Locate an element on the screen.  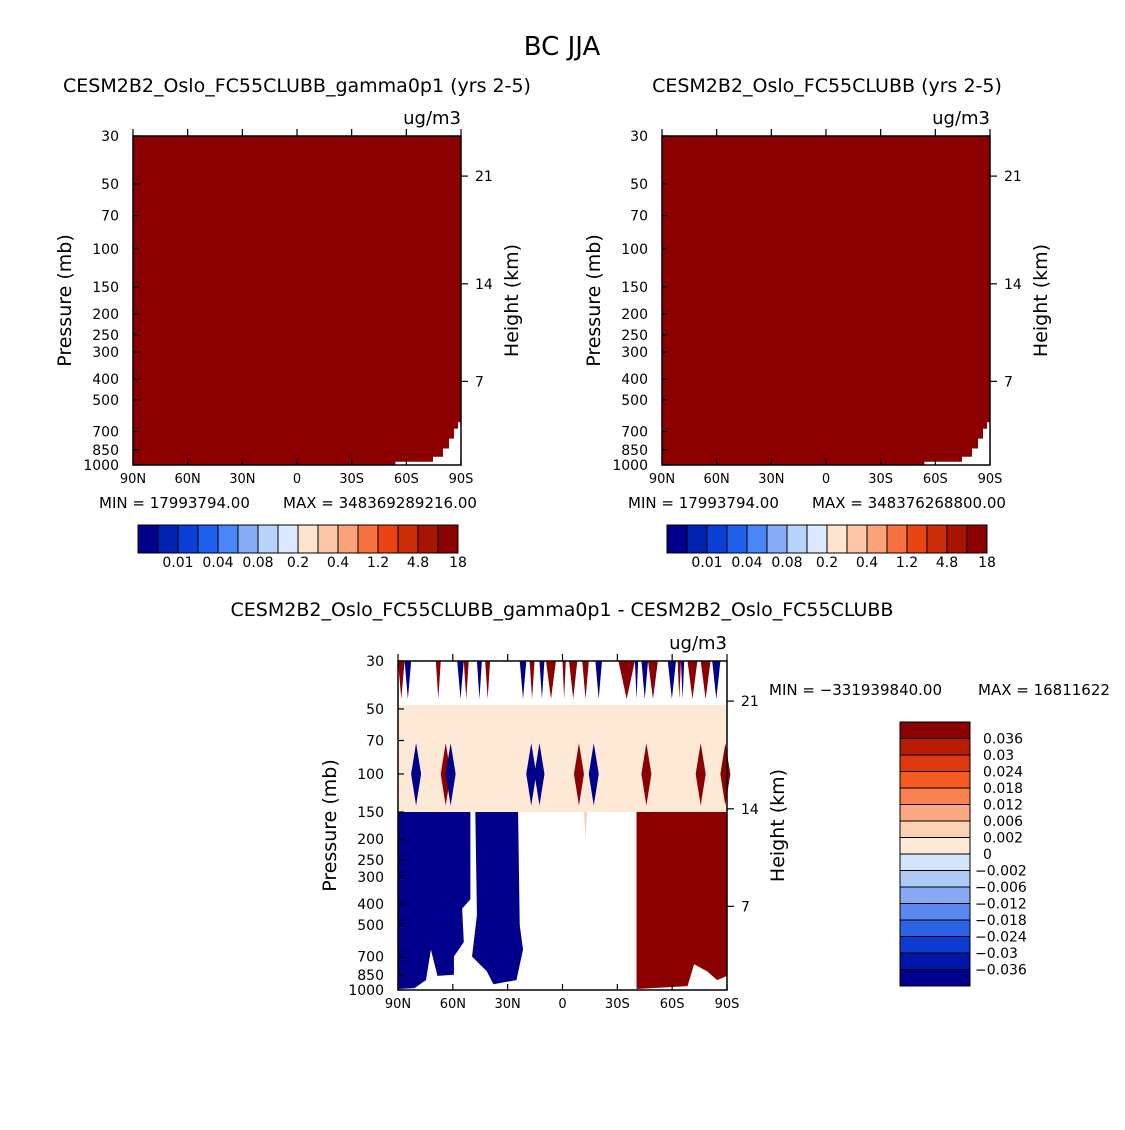
colorbar-label: 0.04 is located at coordinates (217, 563).